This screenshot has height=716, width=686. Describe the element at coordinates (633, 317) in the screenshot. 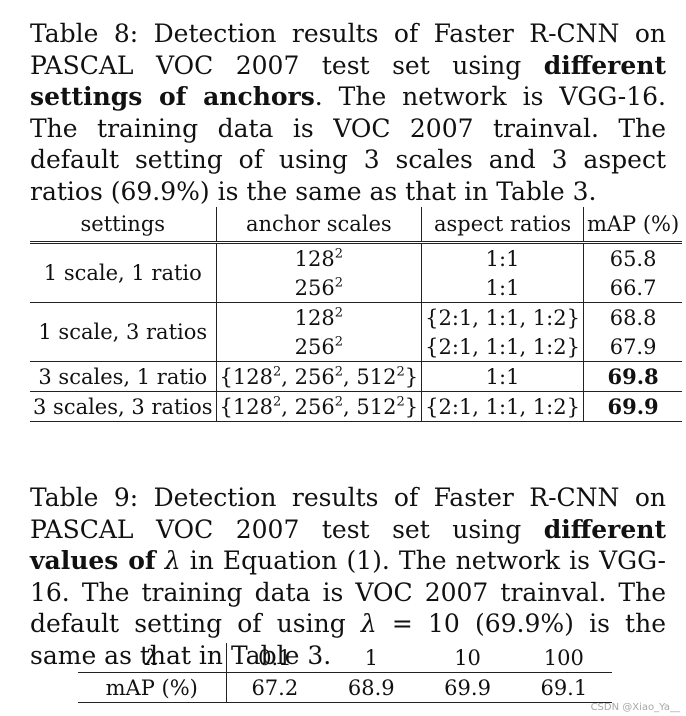

I see `table8-map: 68.8` at that location.